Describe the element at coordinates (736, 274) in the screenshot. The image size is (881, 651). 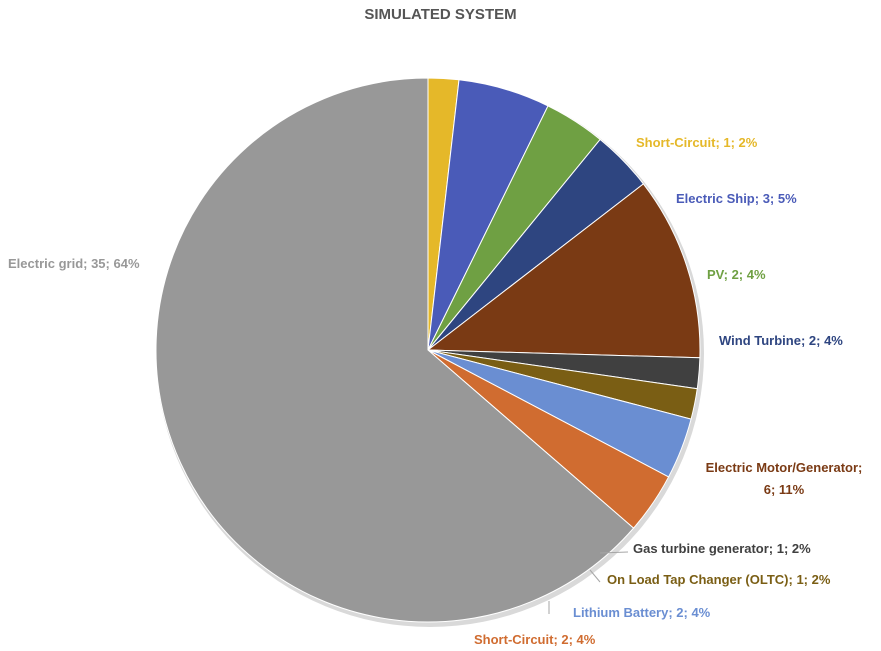
I see `slice-label: PV; 2; 4%` at that location.